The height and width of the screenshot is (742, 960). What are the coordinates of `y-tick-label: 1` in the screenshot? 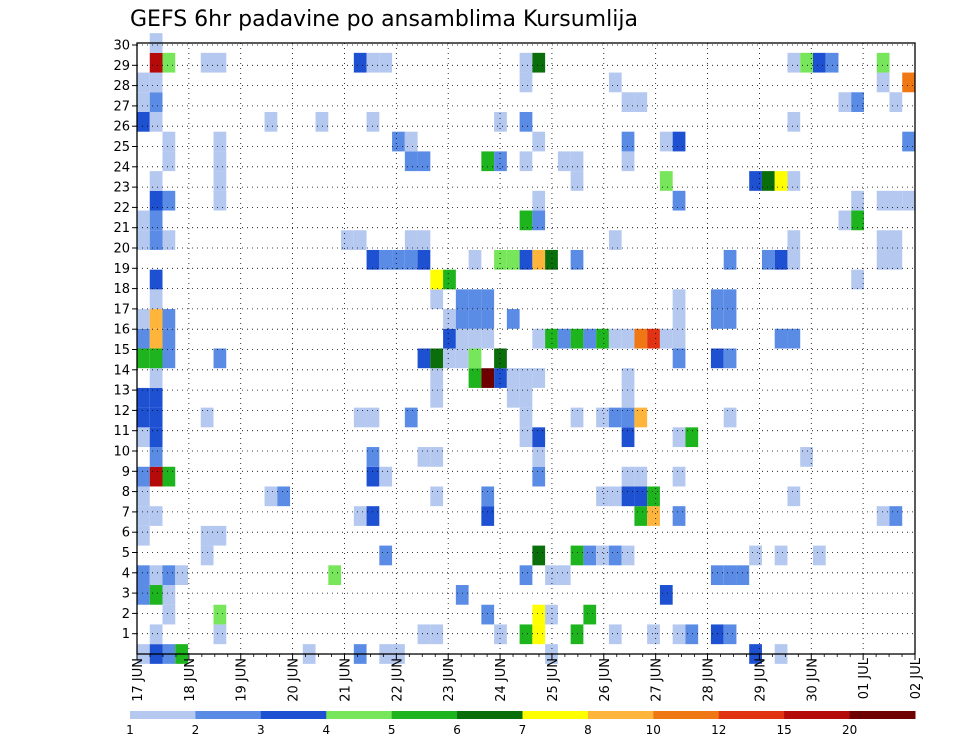 It's located at (126, 634).